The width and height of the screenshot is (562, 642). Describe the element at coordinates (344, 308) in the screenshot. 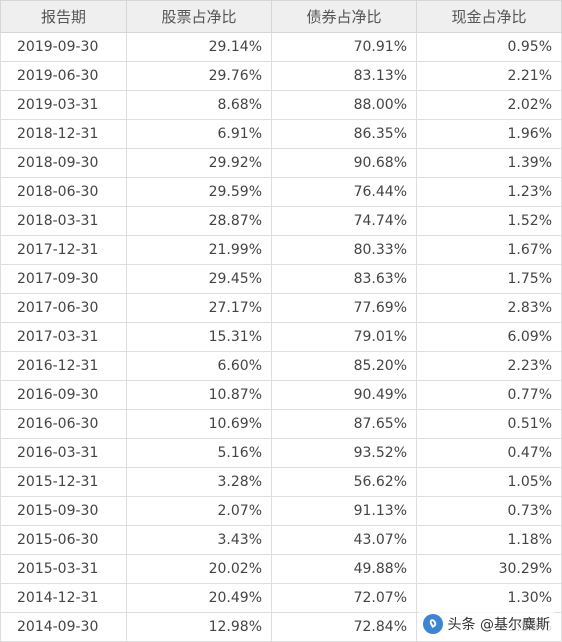

I see `cell-bond-ratio: 77.69%` at that location.